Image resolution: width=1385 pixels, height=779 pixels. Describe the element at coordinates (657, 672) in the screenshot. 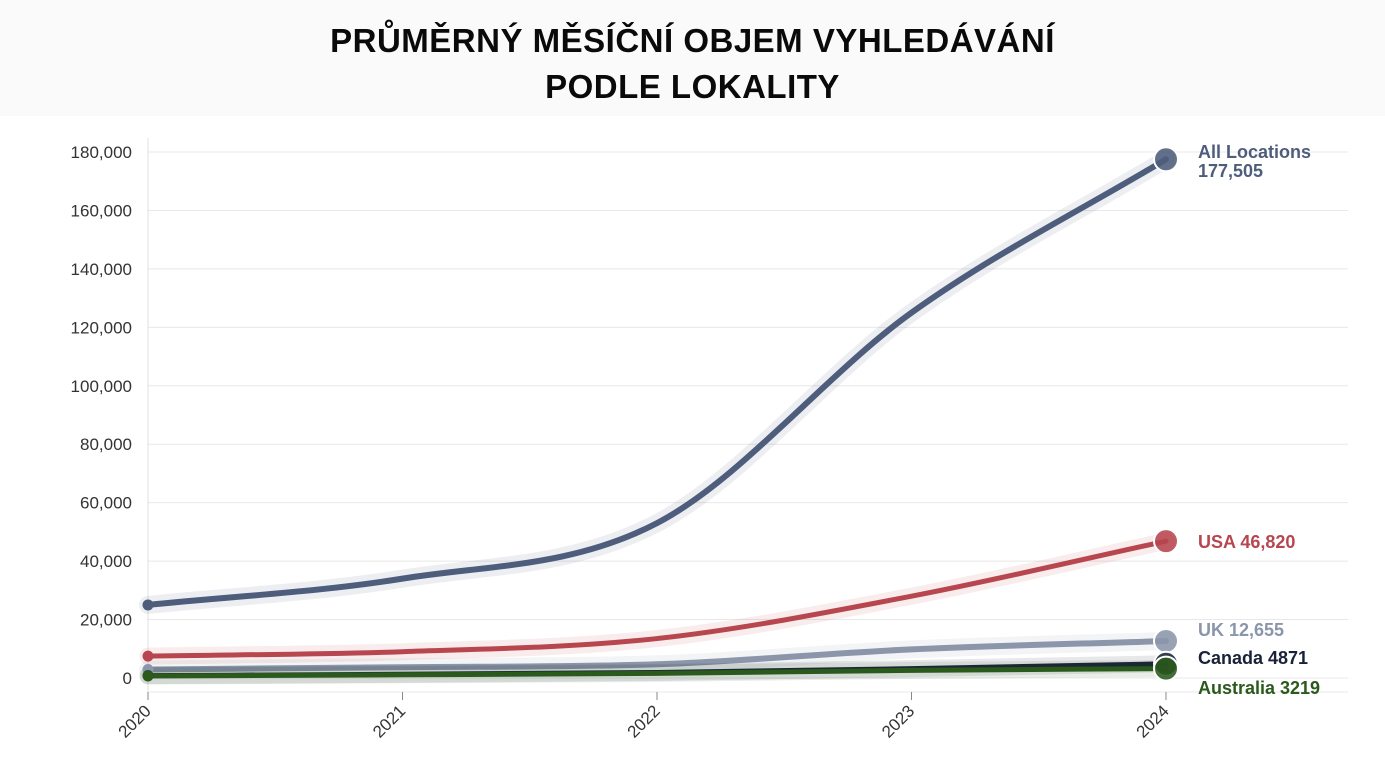

I see `series-line-australia` at that location.